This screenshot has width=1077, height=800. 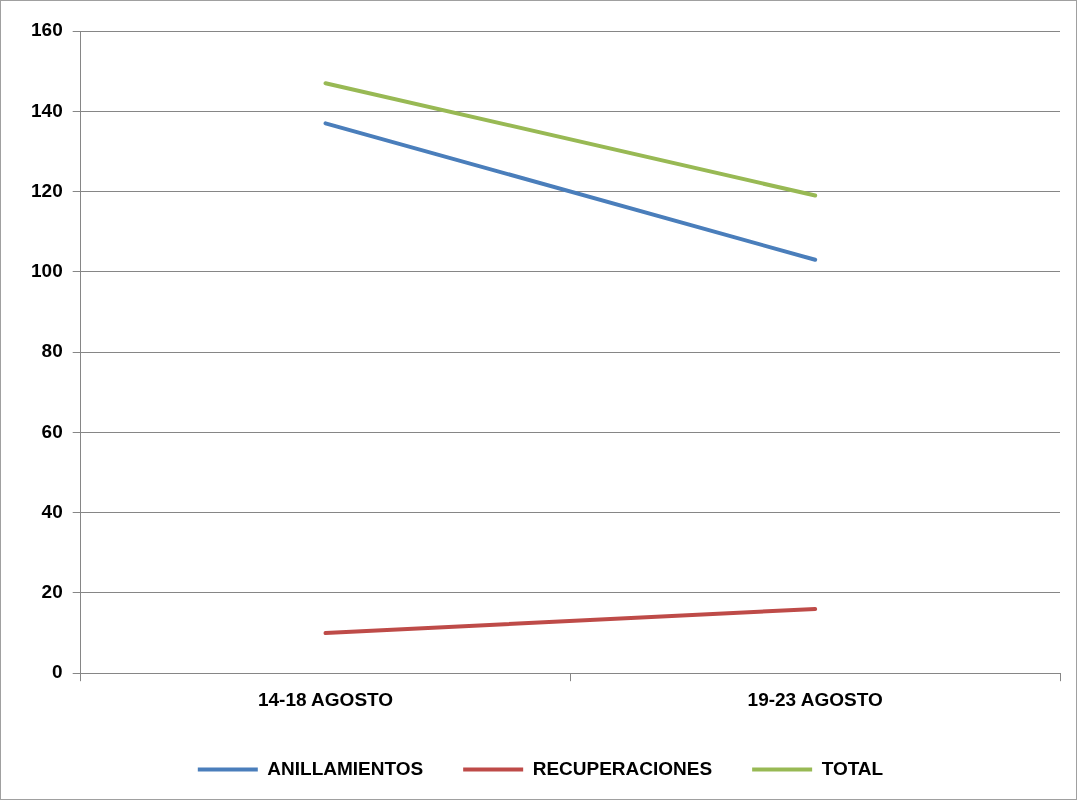 What do you see at coordinates (52, 511) in the screenshot?
I see `y-tick-label: 40` at bounding box center [52, 511].